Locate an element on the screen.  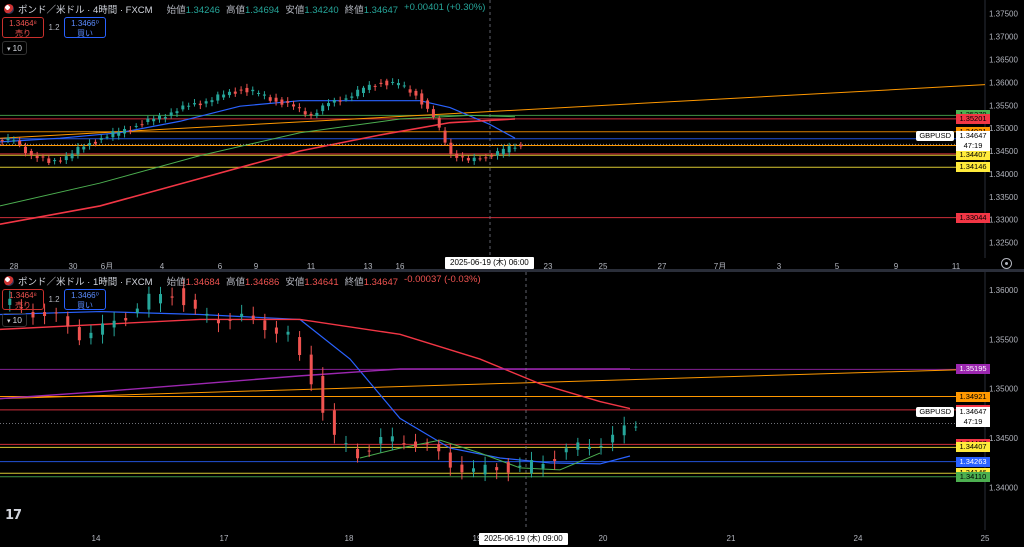
current-price: 1.34647 is located at coordinates (973, 411).